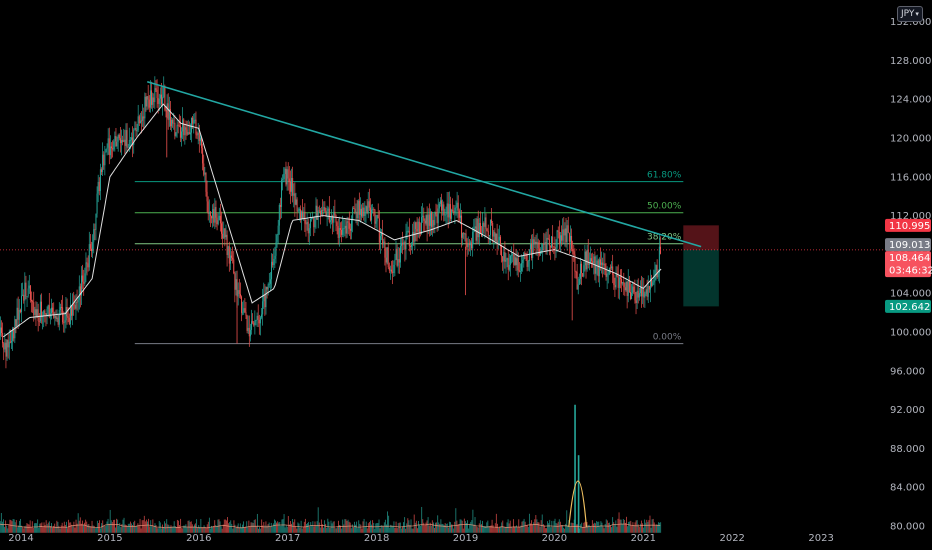 This screenshot has width=932, height=550. Describe the element at coordinates (909, 258) in the screenshot. I see `price-badge-label: 108.464` at that location.